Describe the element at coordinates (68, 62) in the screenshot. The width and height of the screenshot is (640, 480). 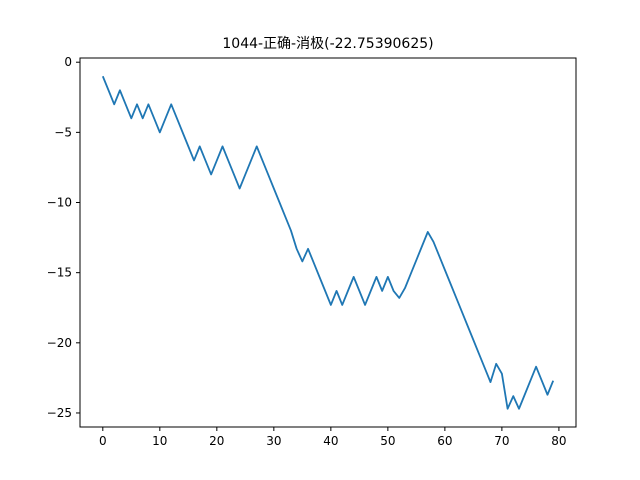
I see `y-tick-label: 0` at that location.